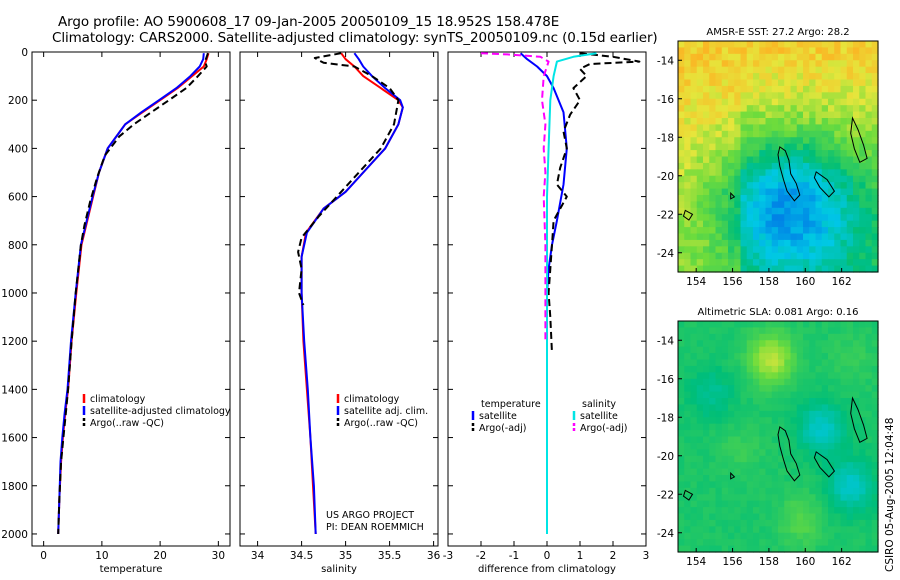  What do you see at coordinates (160, 411) in the screenshot?
I see `legend-label: satellite-adjusted climatology` at bounding box center [160, 411].